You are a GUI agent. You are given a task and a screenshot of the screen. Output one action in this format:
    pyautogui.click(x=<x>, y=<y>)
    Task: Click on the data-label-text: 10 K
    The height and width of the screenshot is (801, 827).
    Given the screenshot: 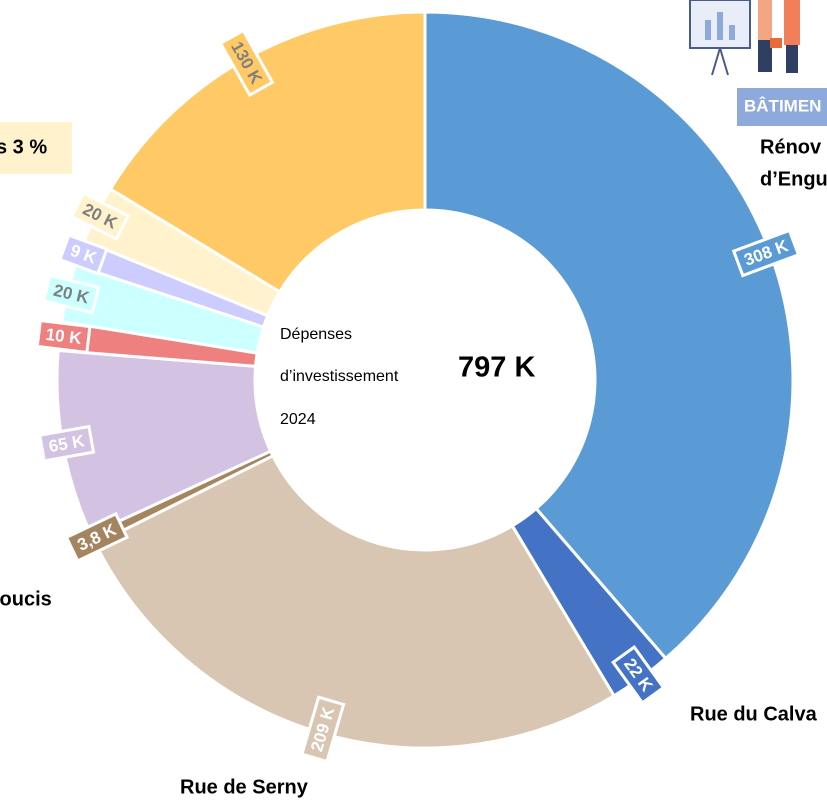 What is the action you would take?
    pyautogui.click(x=64, y=336)
    